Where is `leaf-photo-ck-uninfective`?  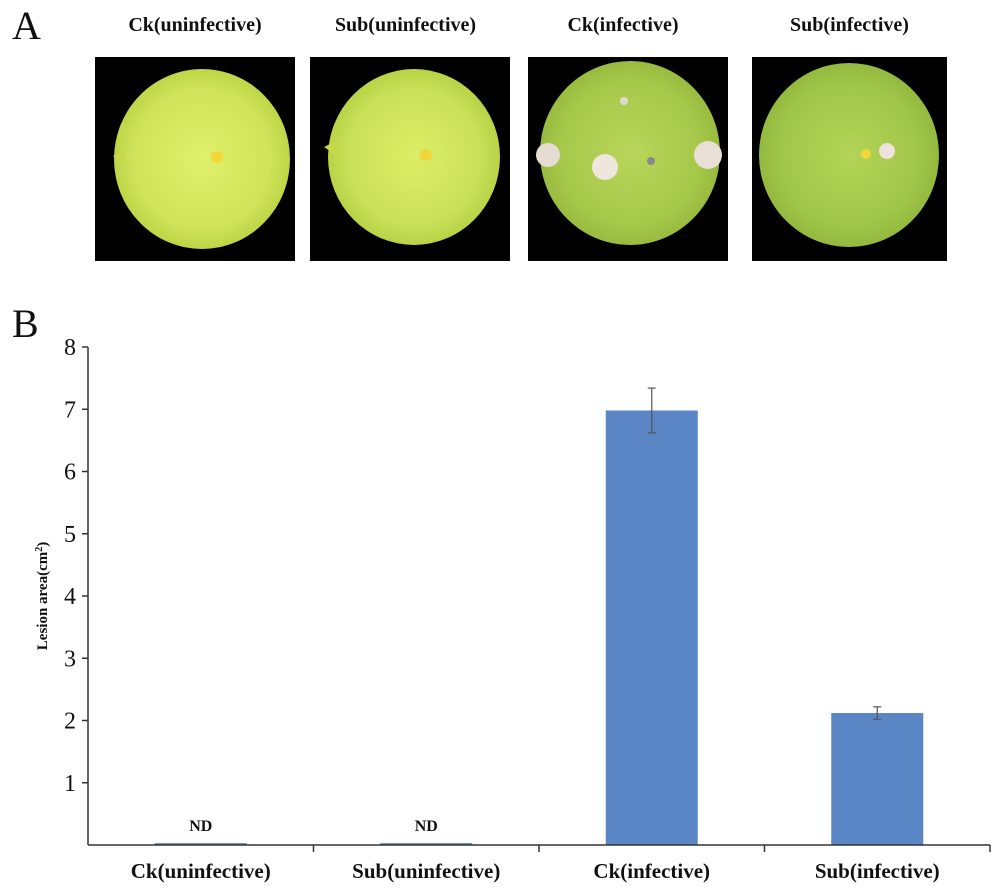
leaf-photo-ck-uninfective is located at coordinates (195, 159).